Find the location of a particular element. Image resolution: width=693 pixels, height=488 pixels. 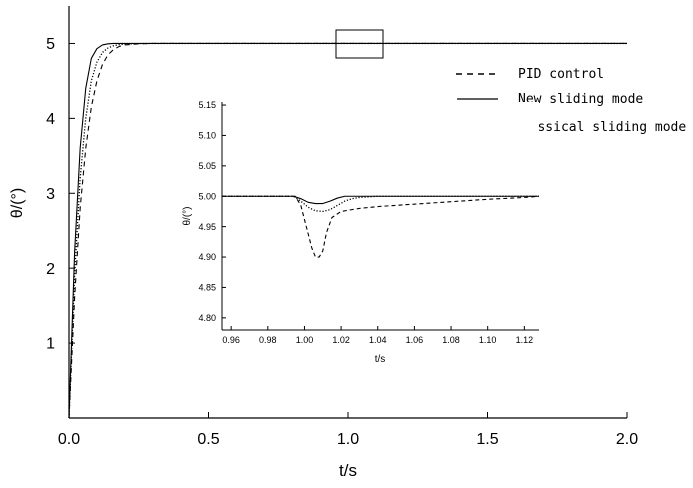

inset-x-tick-label: 0.96 is located at coordinates (231, 340).